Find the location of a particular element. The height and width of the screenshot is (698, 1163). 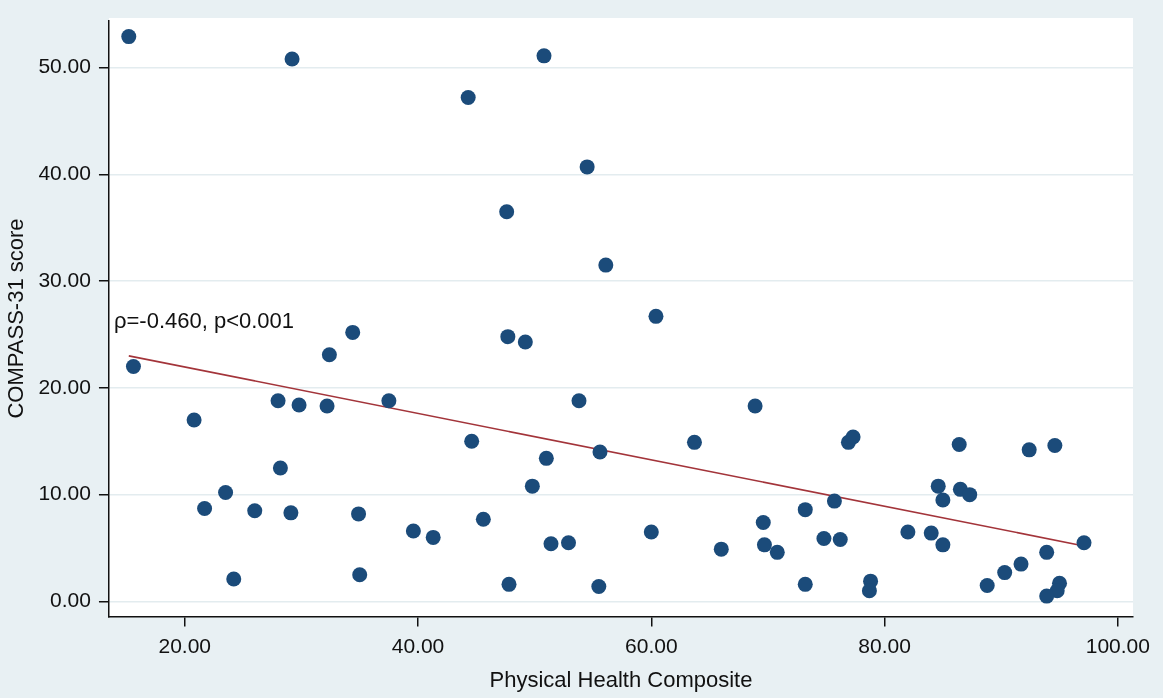

y-tick-label: 30.00 is located at coordinates (64, 279).